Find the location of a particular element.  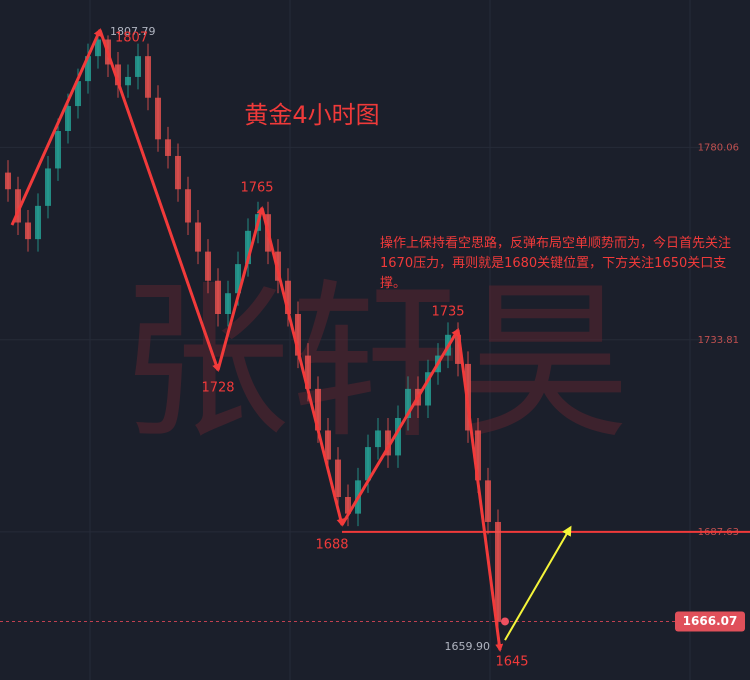

last-price-dot is located at coordinates (505, 621).